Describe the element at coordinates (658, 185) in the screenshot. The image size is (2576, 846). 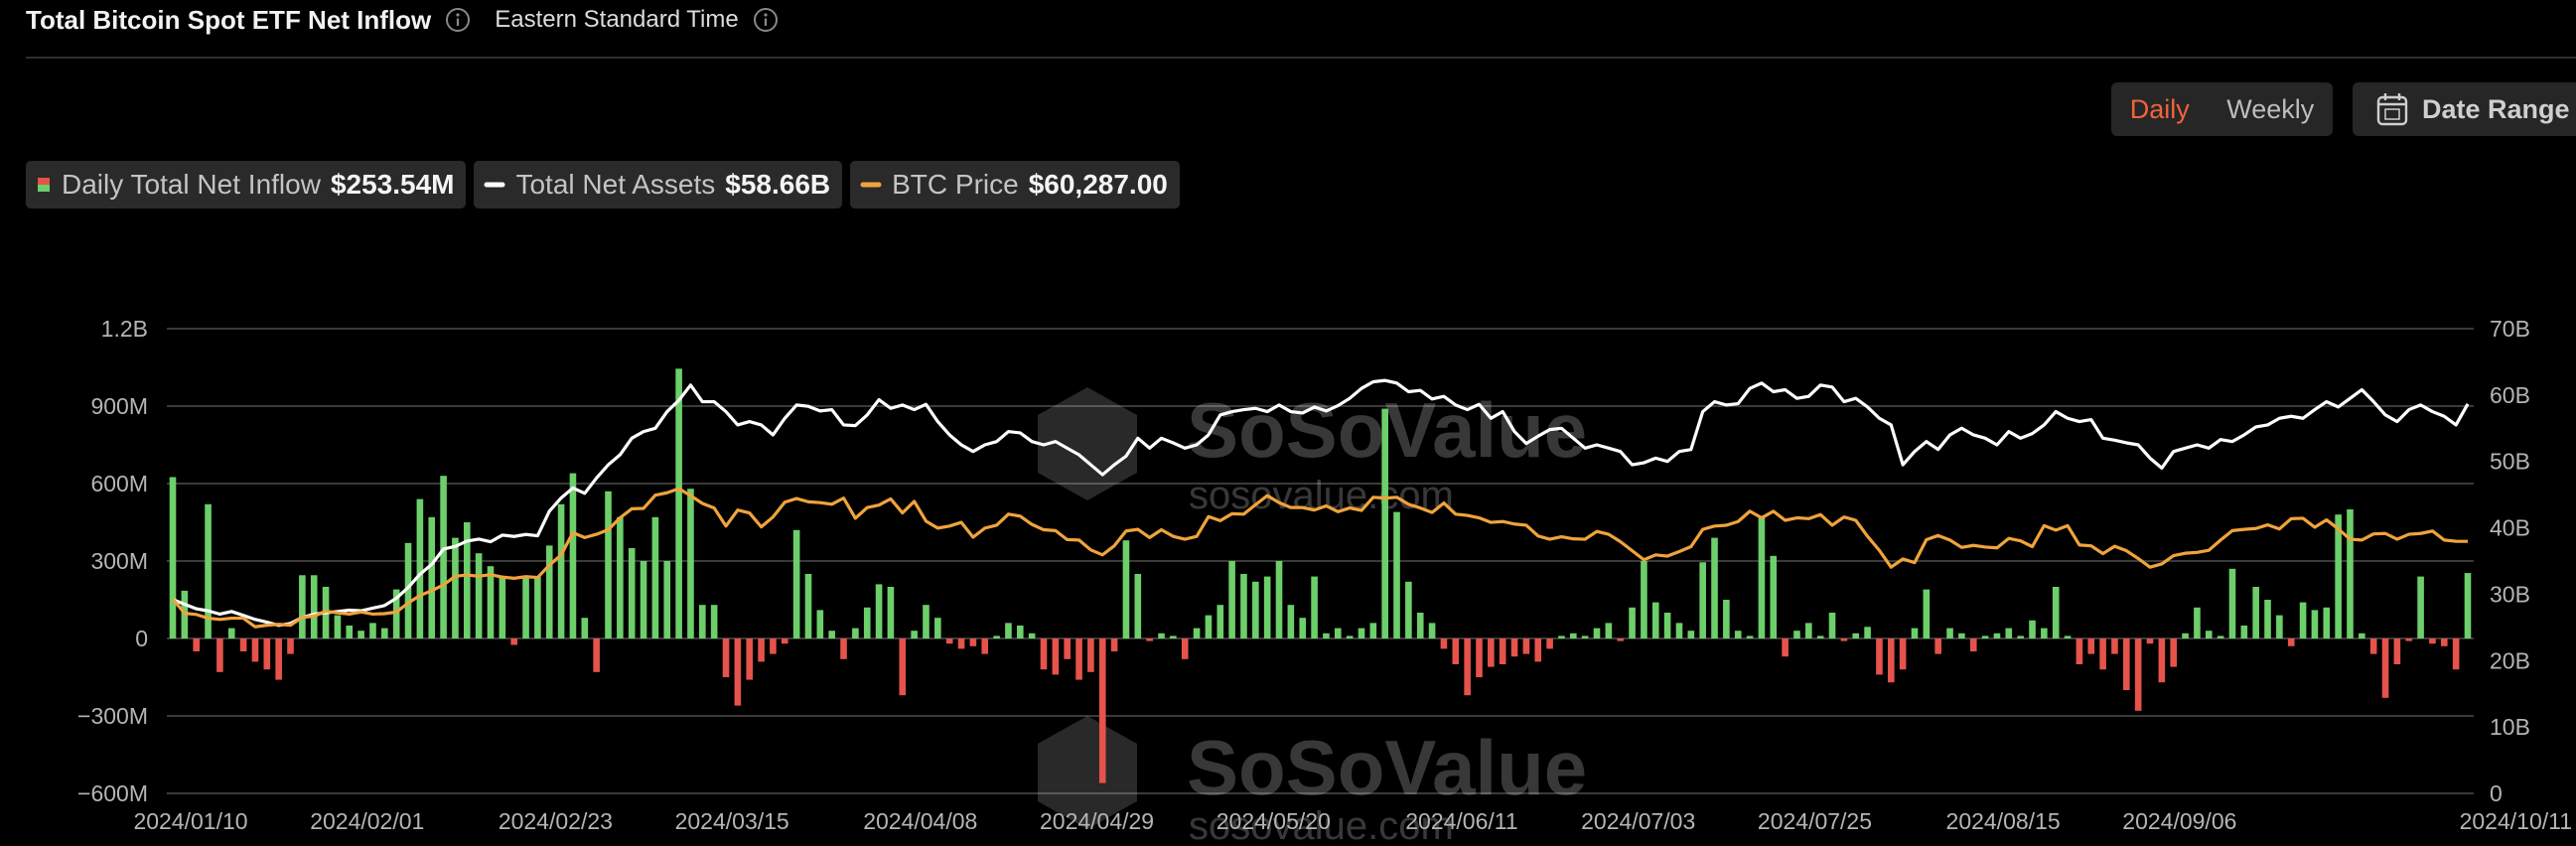
I see `legend-item: Total Net Assets $58.66B` at that location.